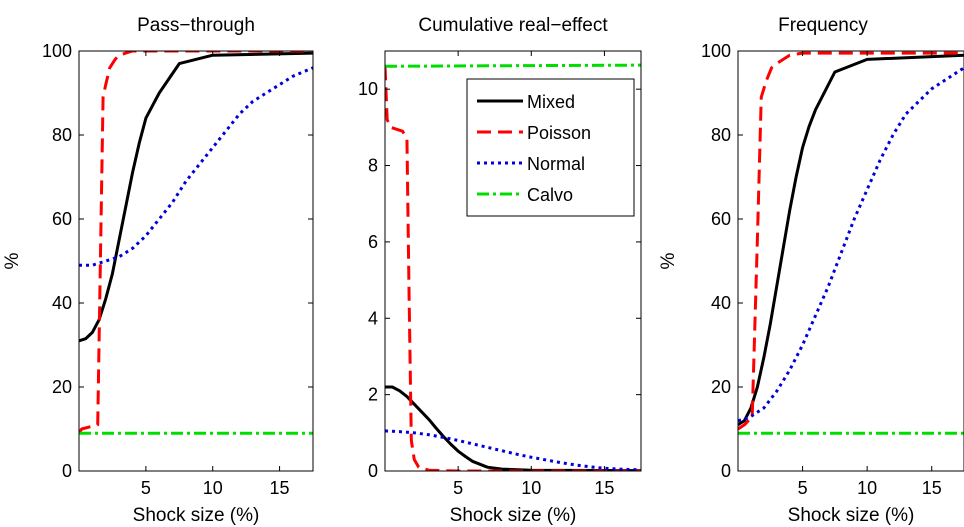 This screenshot has width=964, height=527. I want to click on chart-title: Pass−through, so click(196, 25).